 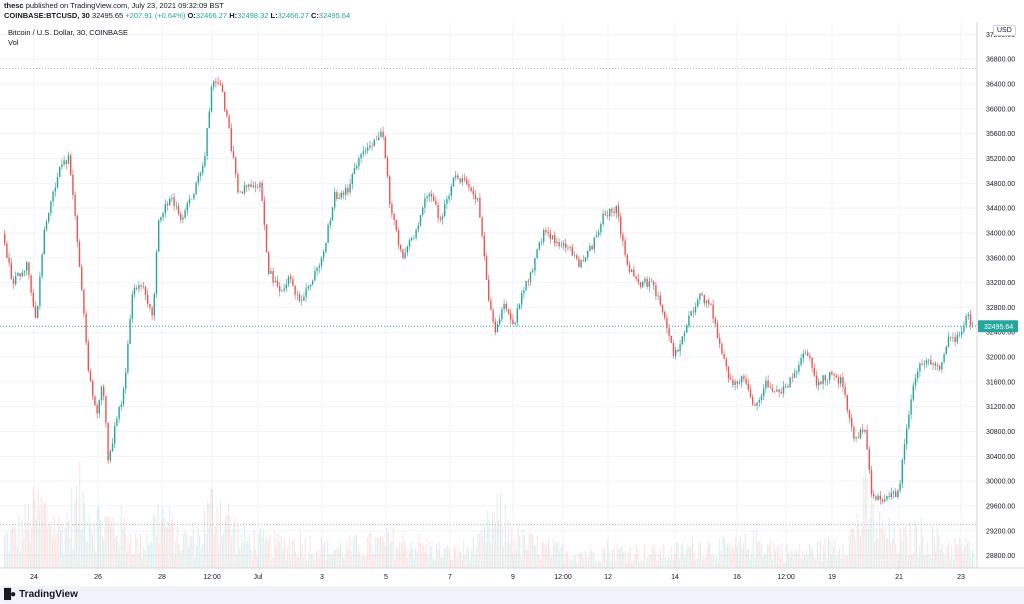 I want to click on time-tick-label: Jul, so click(x=258, y=577).